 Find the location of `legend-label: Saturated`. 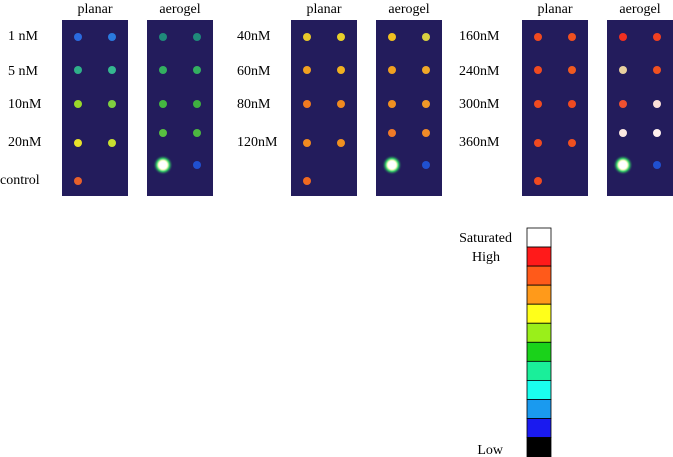

legend-label: Saturated is located at coordinates (485, 238).